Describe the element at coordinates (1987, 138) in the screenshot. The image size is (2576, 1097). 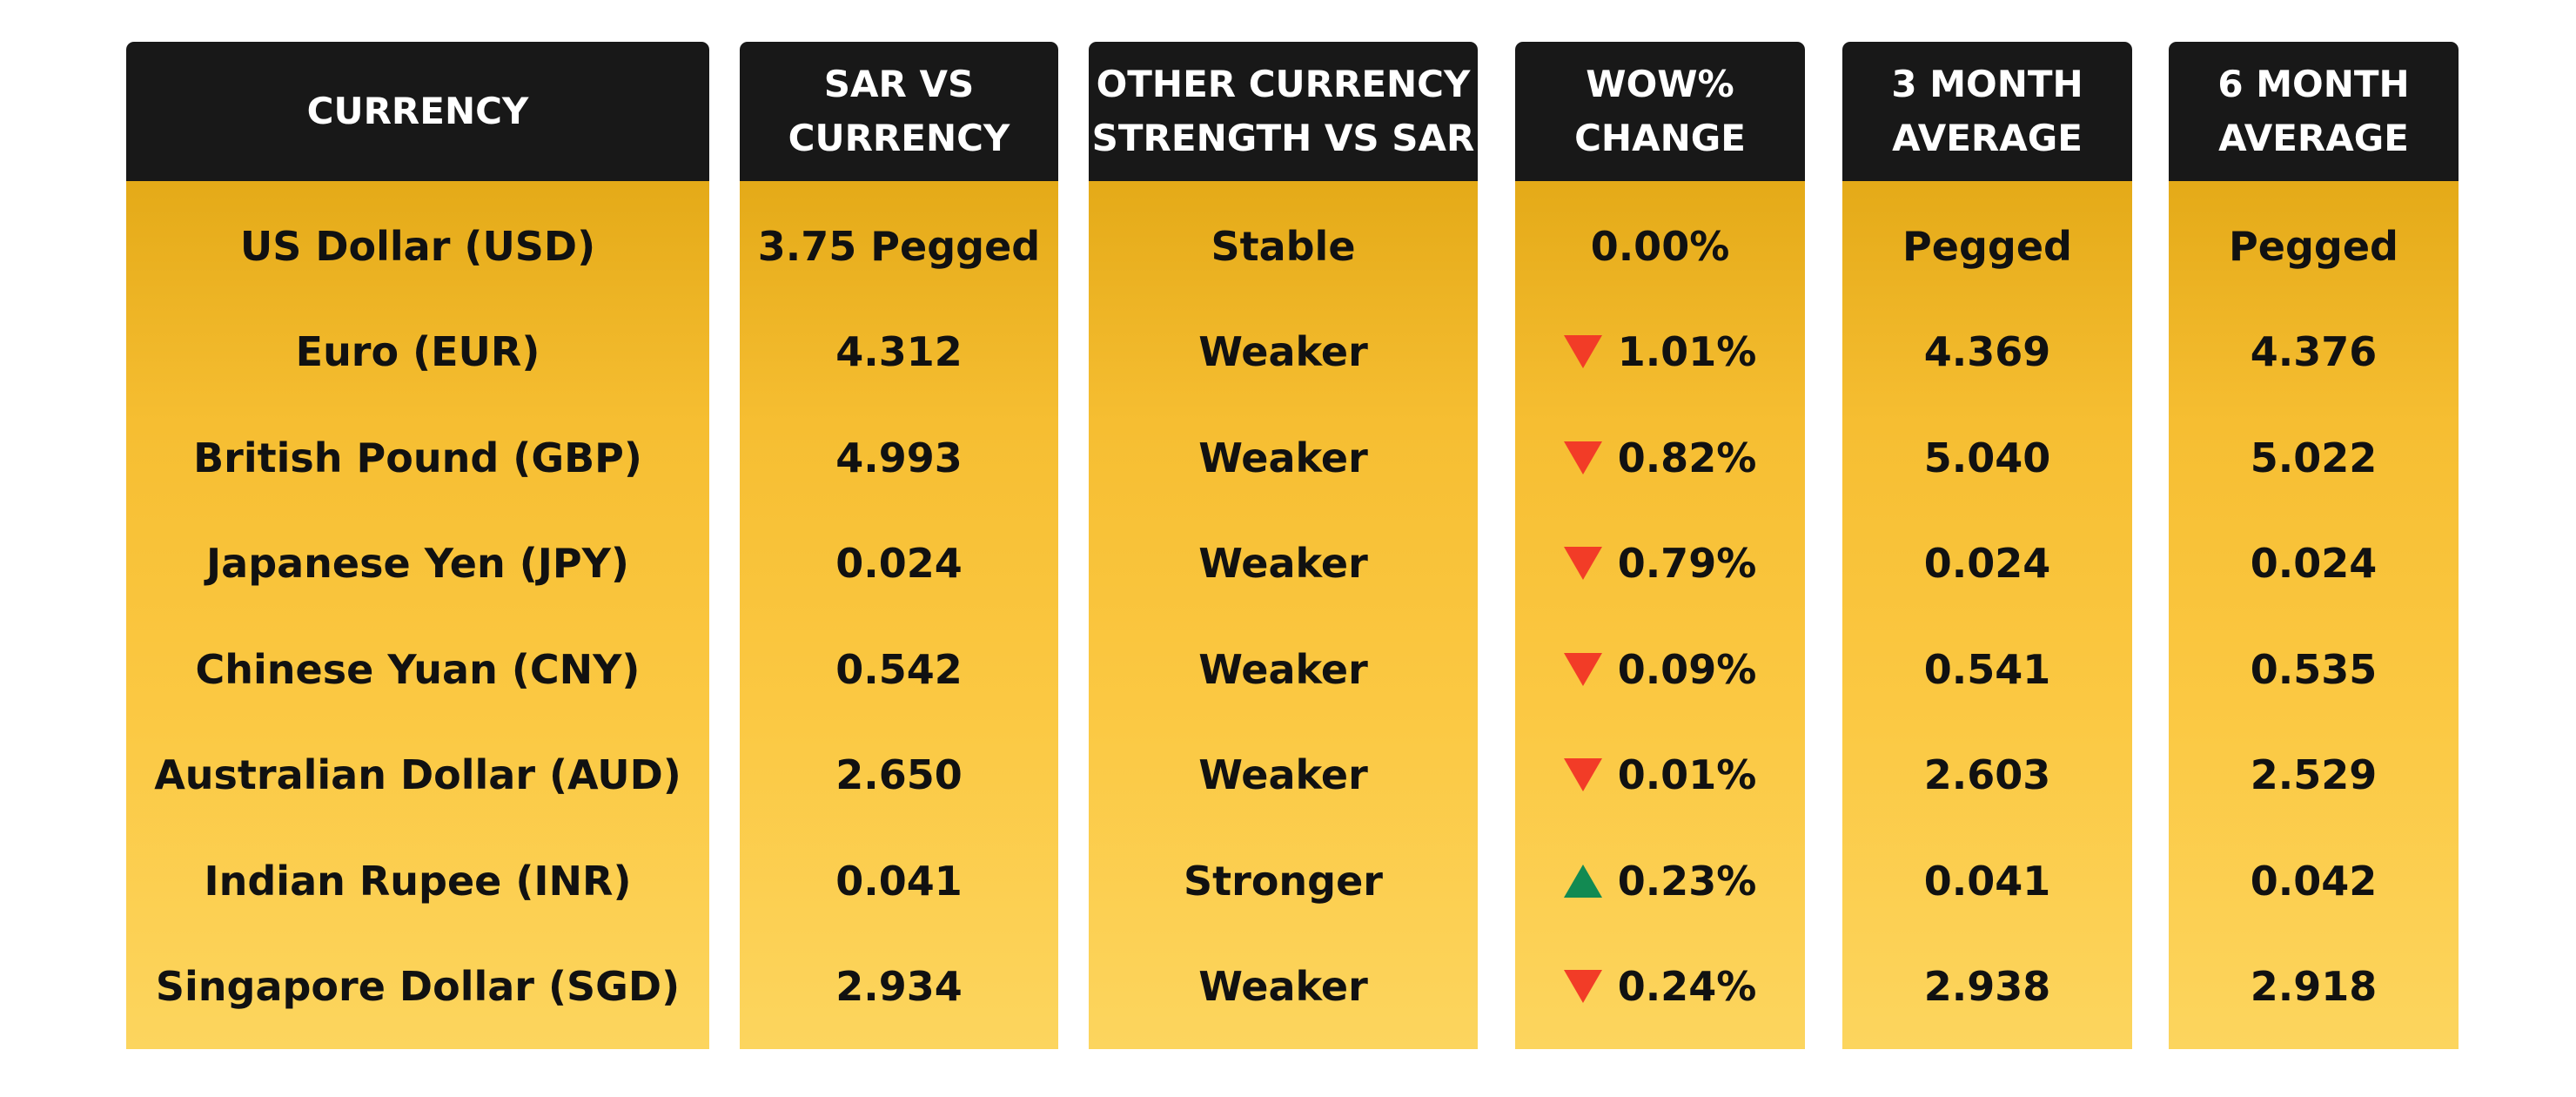
I see `header-avg3-line-2: AVERAGE` at that location.